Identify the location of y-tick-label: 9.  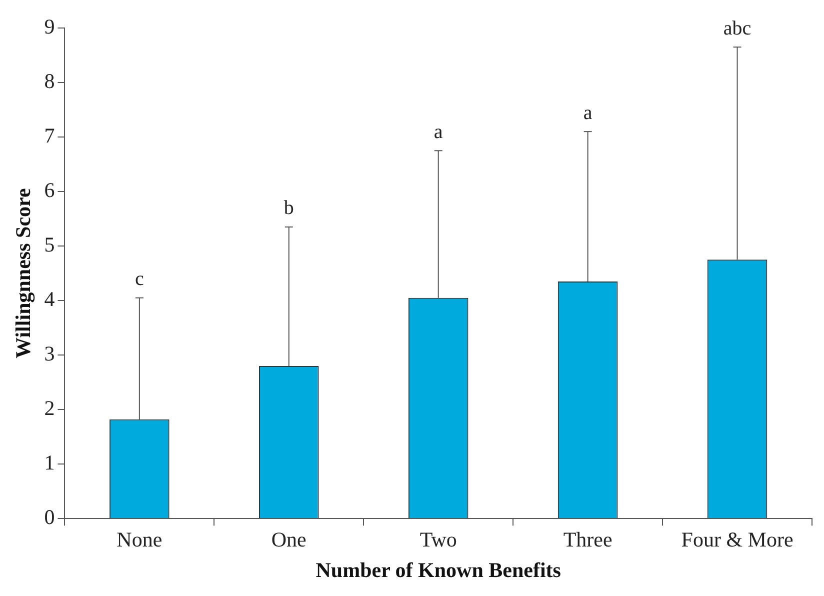
(49, 26).